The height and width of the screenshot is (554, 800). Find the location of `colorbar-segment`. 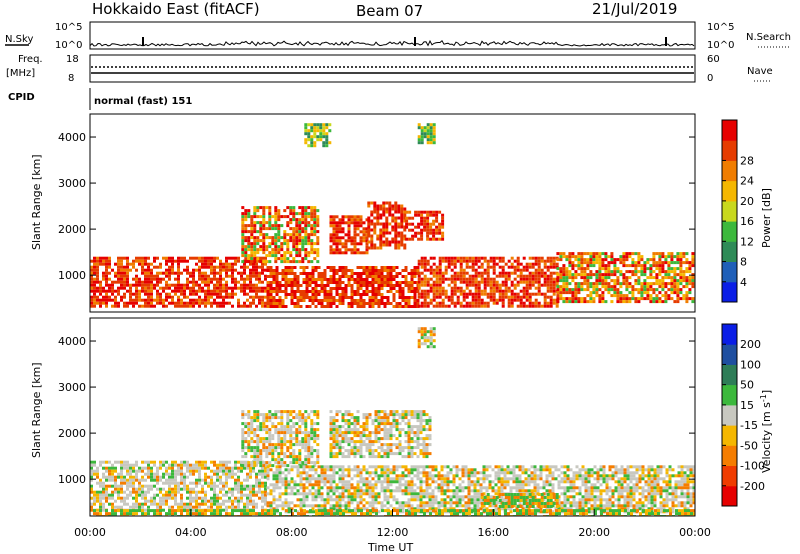

colorbar-segment is located at coordinates (729, 231).